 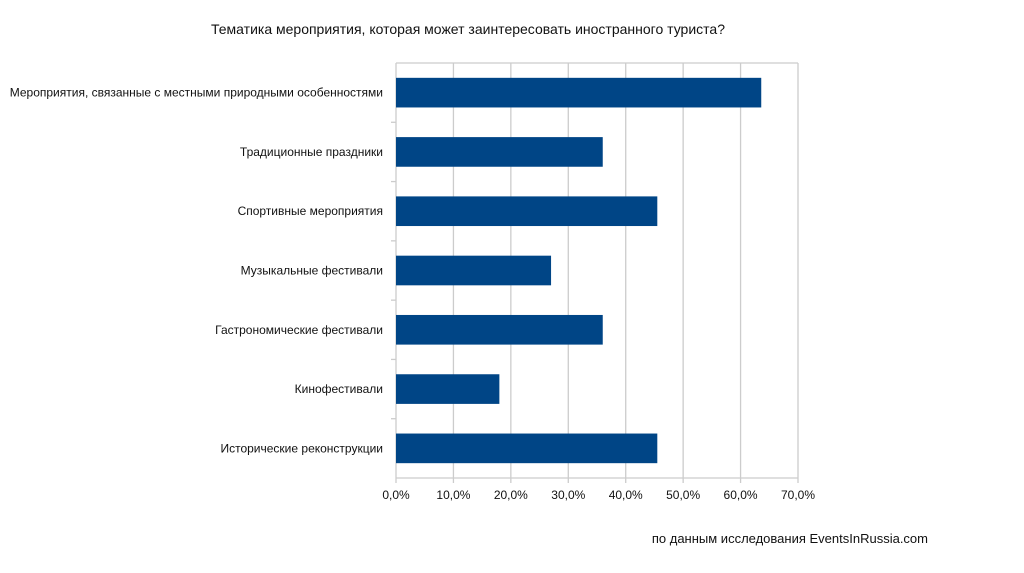 What do you see at coordinates (683, 495) in the screenshot?
I see `x-tick-label: 50,0%` at bounding box center [683, 495].